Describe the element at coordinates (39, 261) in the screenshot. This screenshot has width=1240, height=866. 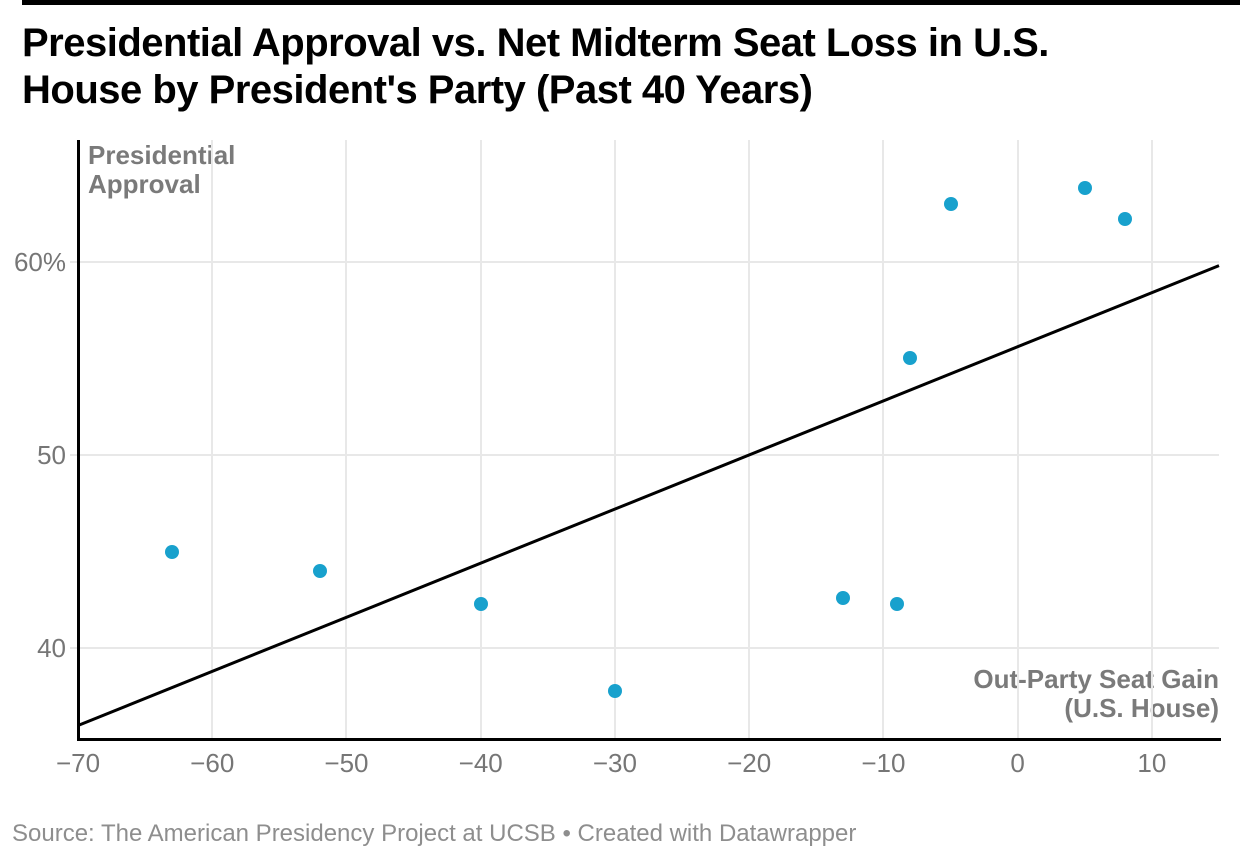
I see `y-tick-label: 60%` at that location.